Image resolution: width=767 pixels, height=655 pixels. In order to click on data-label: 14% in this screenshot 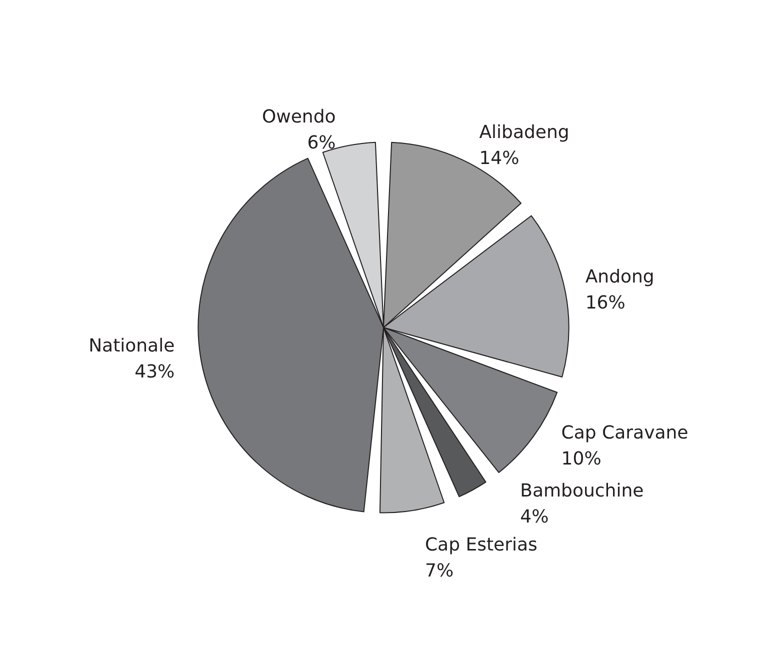, I will do `click(499, 158)`.